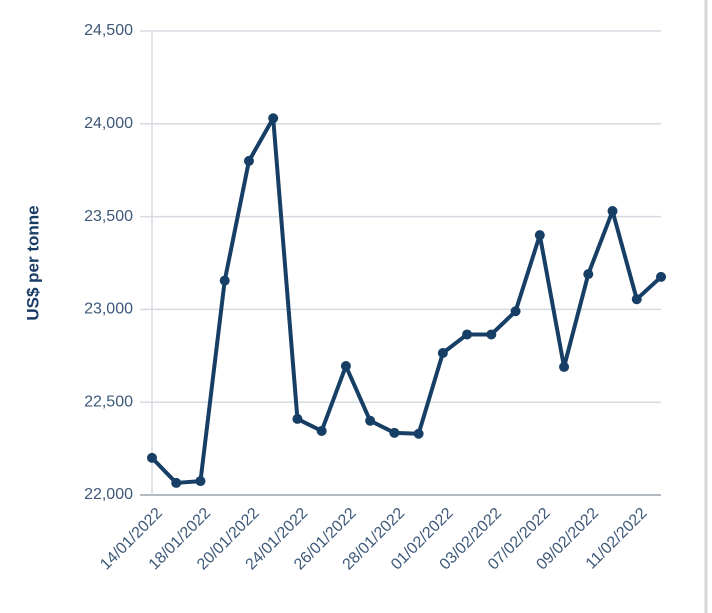 The height and width of the screenshot is (613, 712). Describe the element at coordinates (108, 30) in the screenshot. I see `y-tick-label: 24,500` at that location.